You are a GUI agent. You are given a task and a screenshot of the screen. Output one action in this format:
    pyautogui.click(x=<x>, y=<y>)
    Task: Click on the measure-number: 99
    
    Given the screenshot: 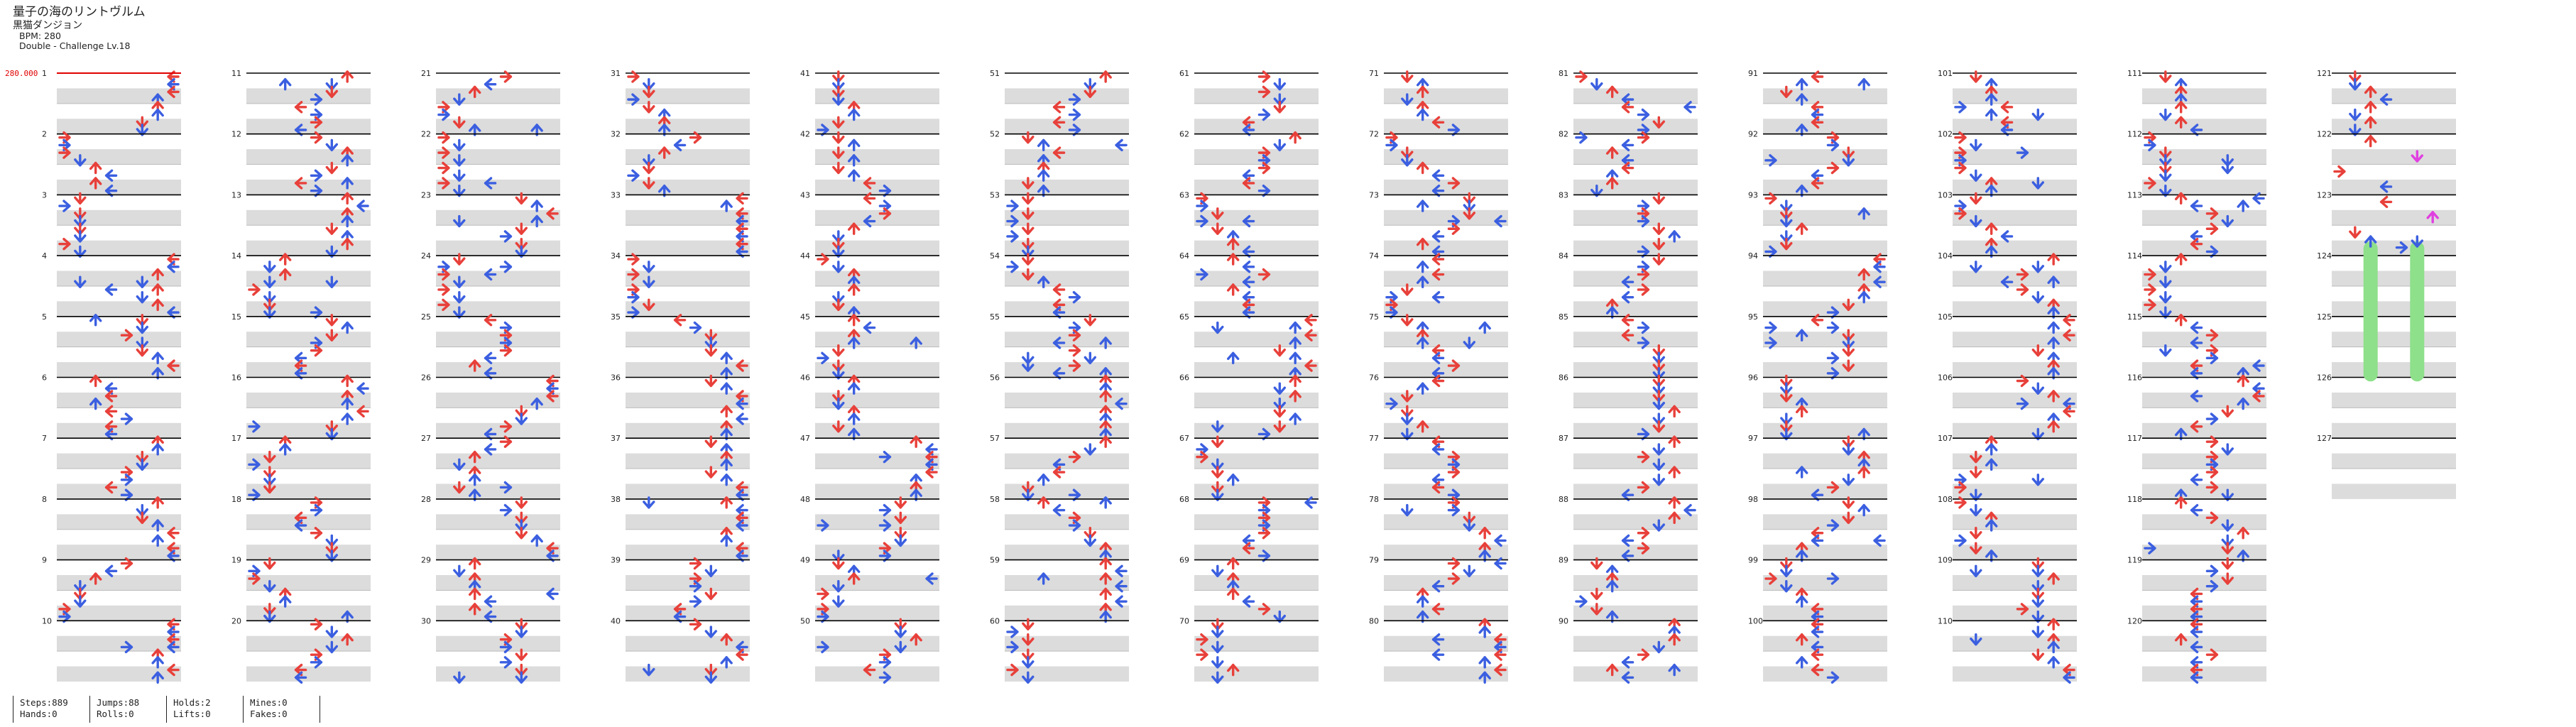 What is the action you would take?
    pyautogui.click(x=1753, y=560)
    